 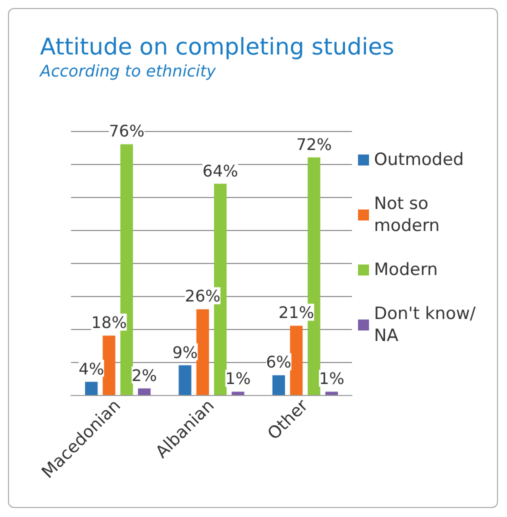 I want to click on legend-label: Outmoded, so click(x=419, y=160).